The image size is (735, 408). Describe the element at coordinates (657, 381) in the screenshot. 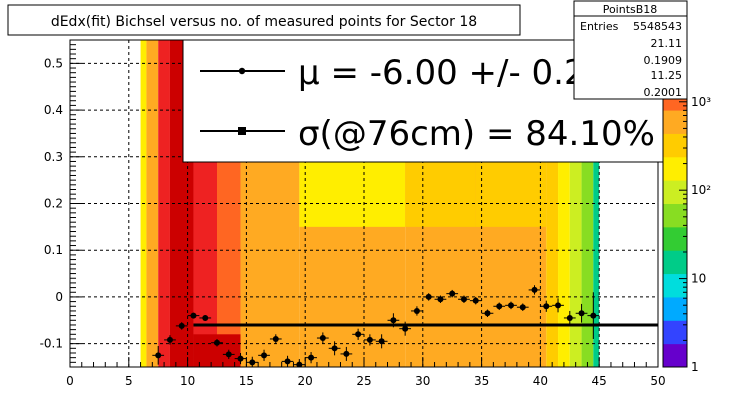

I see `x-tick-label: 50` at that location.